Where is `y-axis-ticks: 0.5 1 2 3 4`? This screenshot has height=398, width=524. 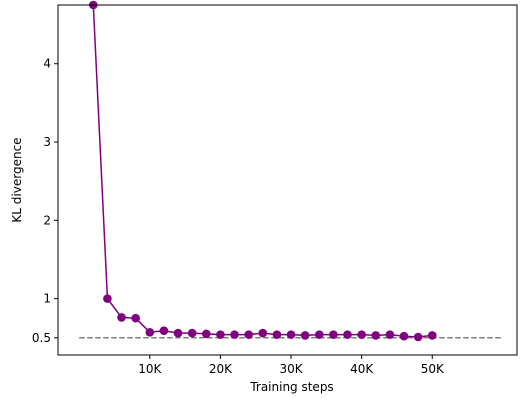 y-axis-ticks: 0.5 1 2 3 4 is located at coordinates (45, 201).